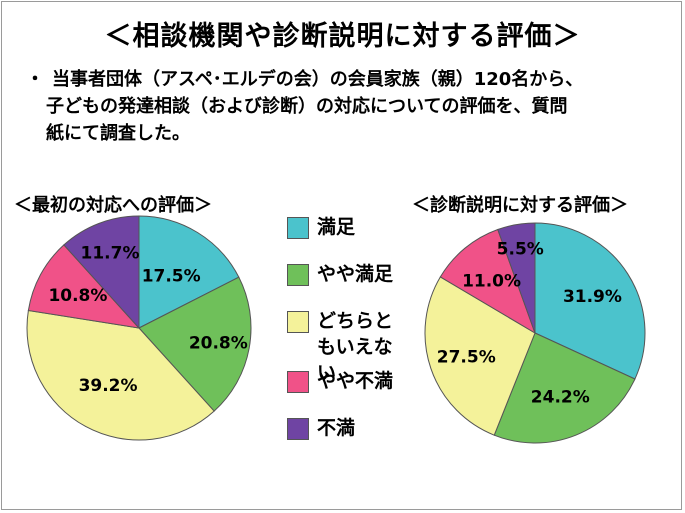 The height and width of the screenshot is (513, 685). Describe the element at coordinates (355, 274) in the screenshot. I see `legend-label: やや満足` at that location.